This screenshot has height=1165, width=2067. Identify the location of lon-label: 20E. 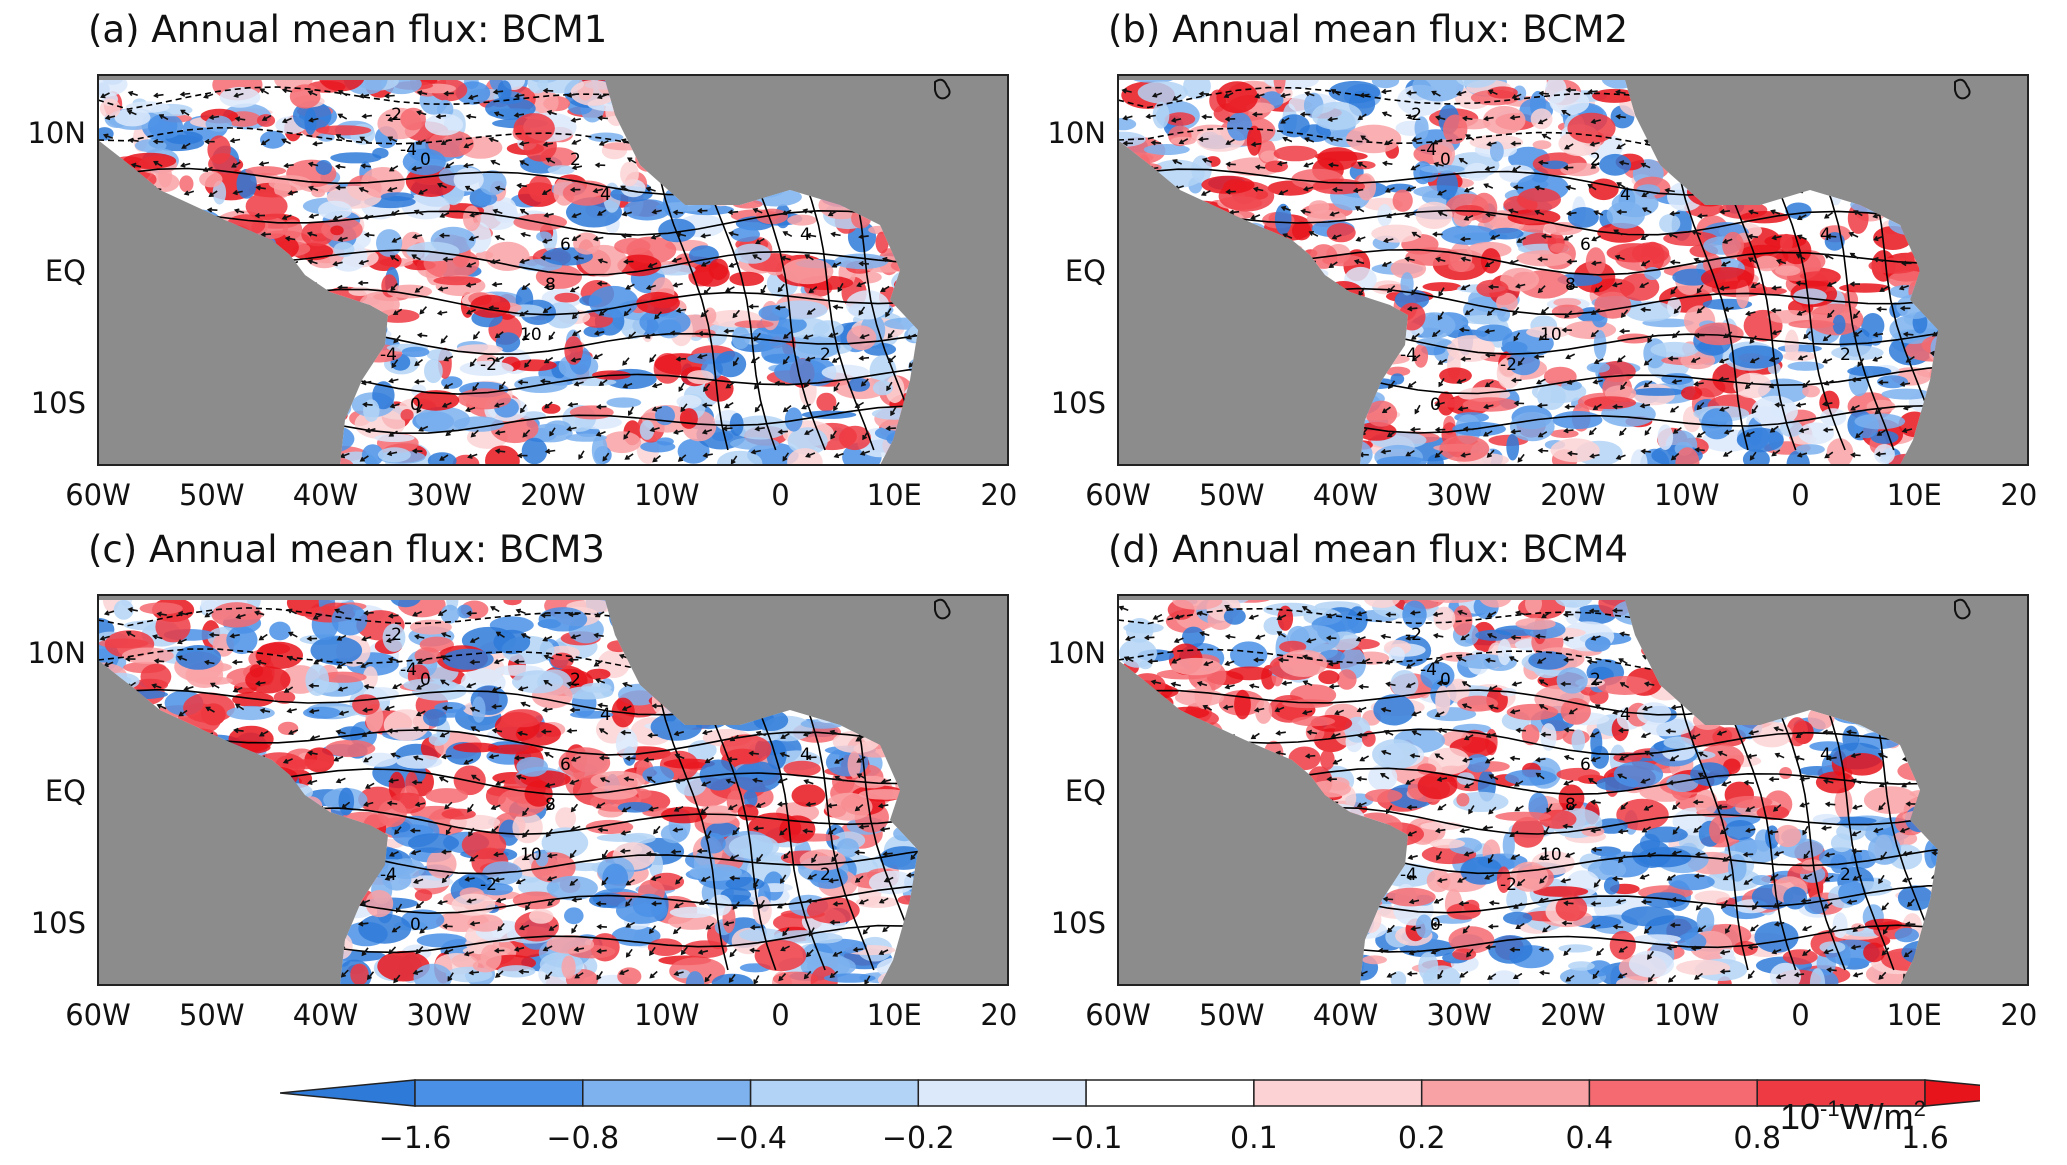
(1000, 495).